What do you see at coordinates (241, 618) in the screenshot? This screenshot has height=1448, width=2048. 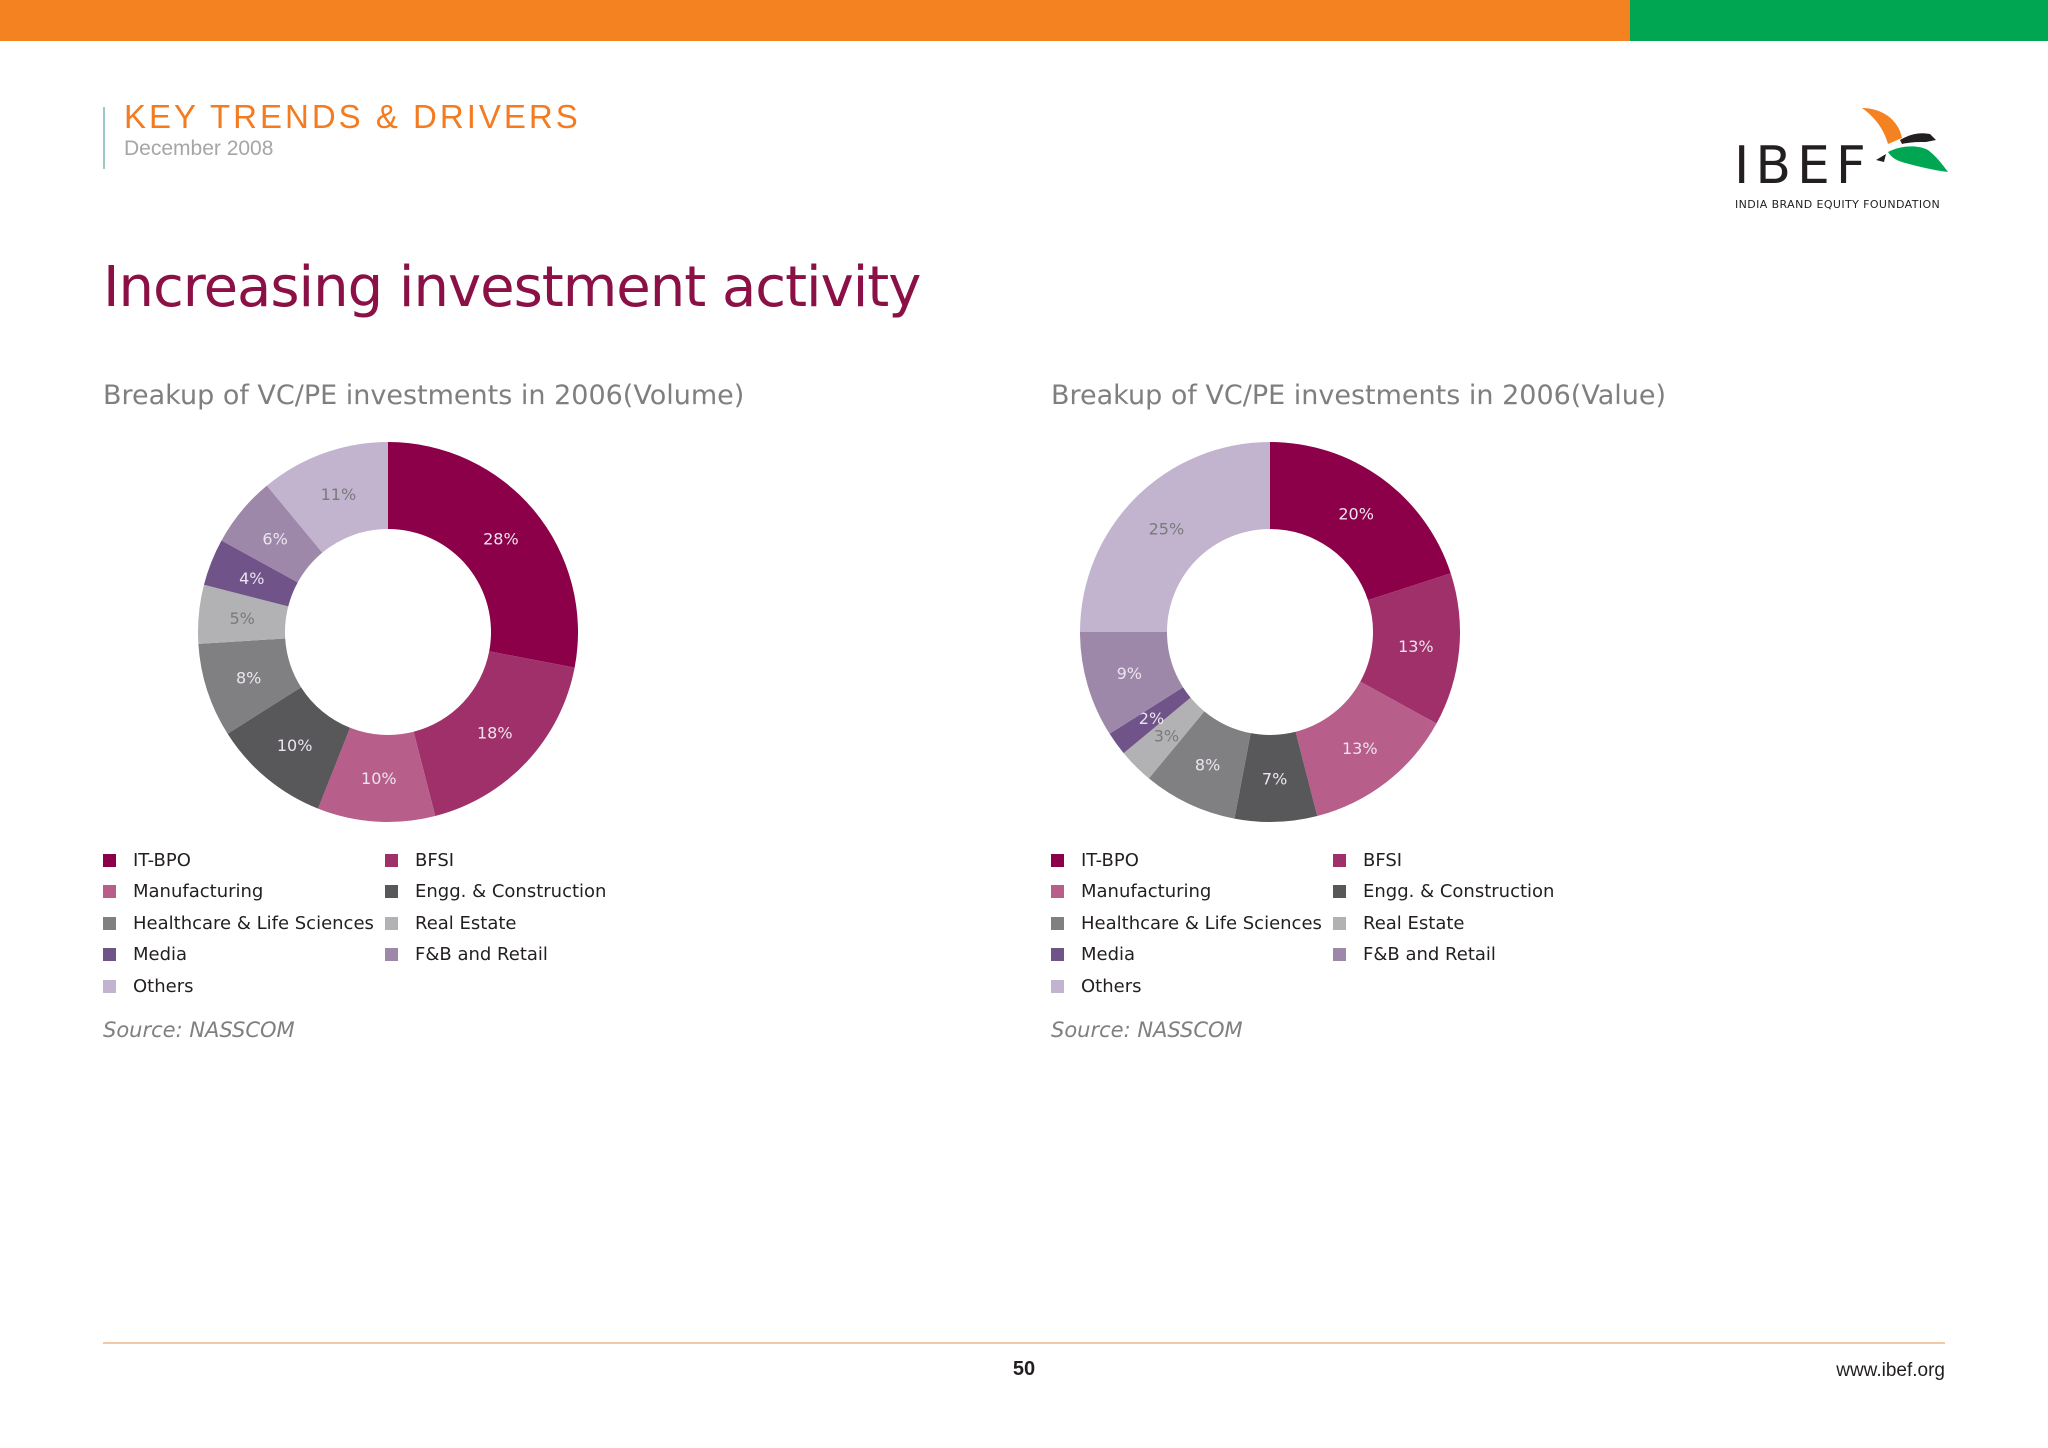 I see `slice-label-real-estate: 5%` at bounding box center [241, 618].